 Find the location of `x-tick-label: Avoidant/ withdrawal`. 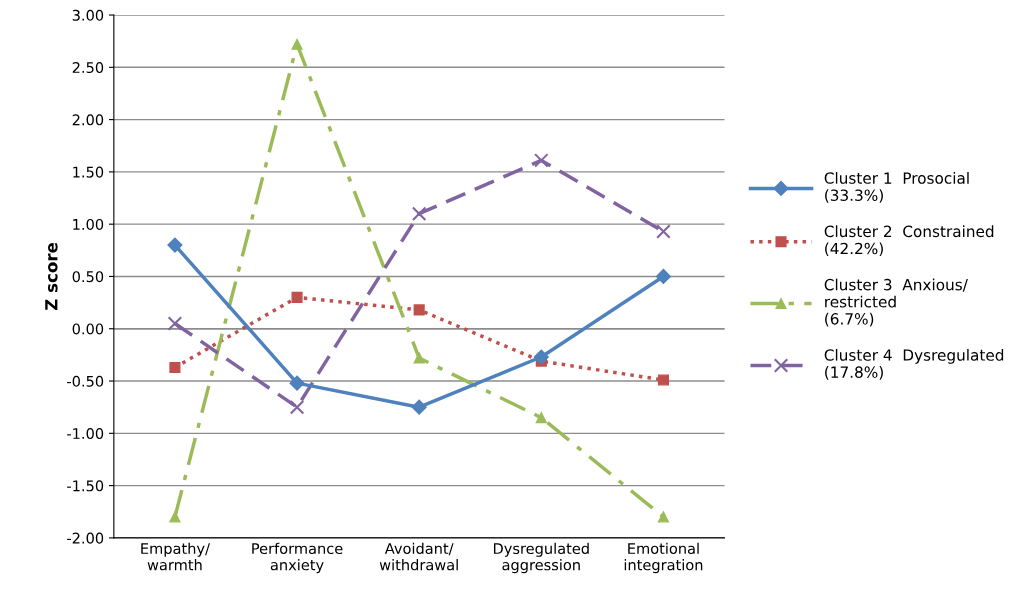

x-tick-label: Avoidant/ withdrawal is located at coordinates (418, 556).